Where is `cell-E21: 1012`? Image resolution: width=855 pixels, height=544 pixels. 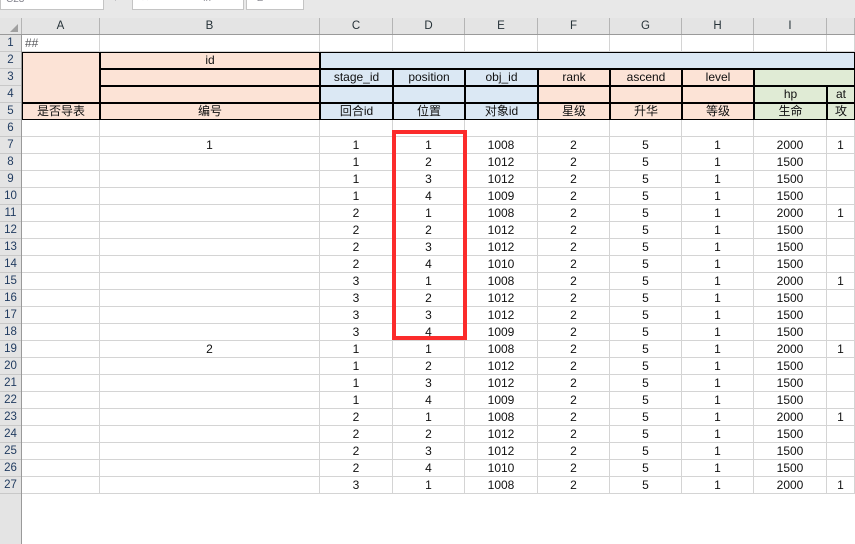
cell-E21: 1012 is located at coordinates (501, 383).